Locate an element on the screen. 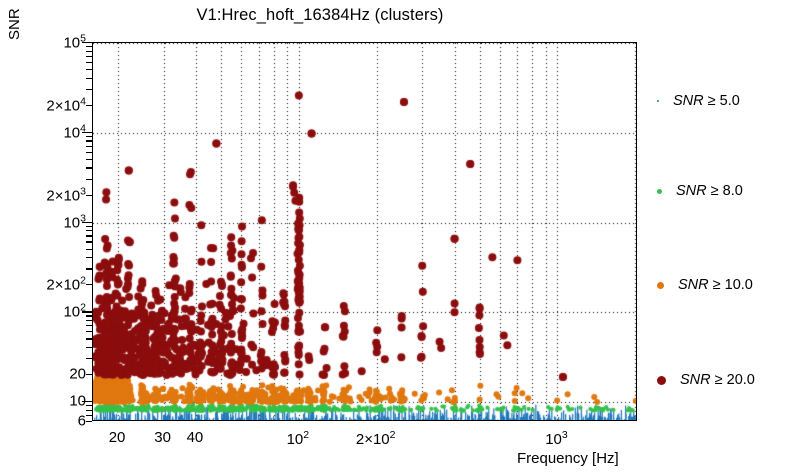  x-tick-label: 10² is located at coordinates (298, 438).